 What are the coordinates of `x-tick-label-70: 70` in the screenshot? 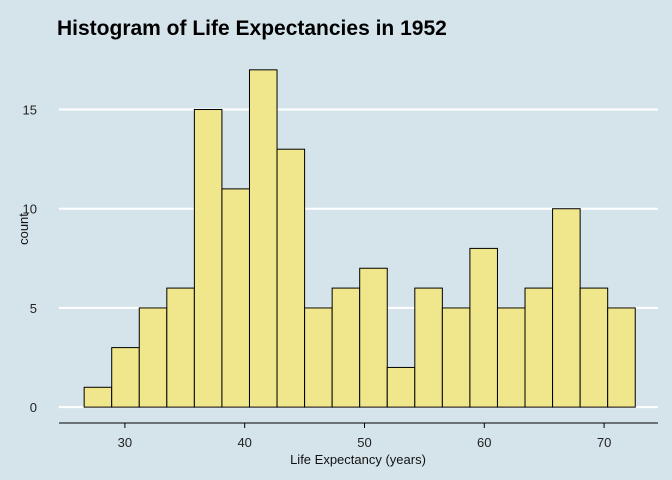 It's located at (604, 442).